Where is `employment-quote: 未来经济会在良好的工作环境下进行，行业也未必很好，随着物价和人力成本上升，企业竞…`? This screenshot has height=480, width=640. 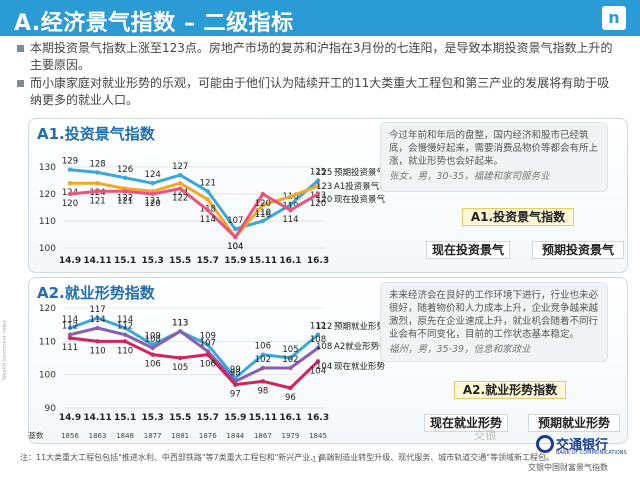
employment-quote: 未来经济会在良好的工作环境下进行，行业也未必很好，随着物价和人力成本上升，企业竞… is located at coordinates (494, 322).